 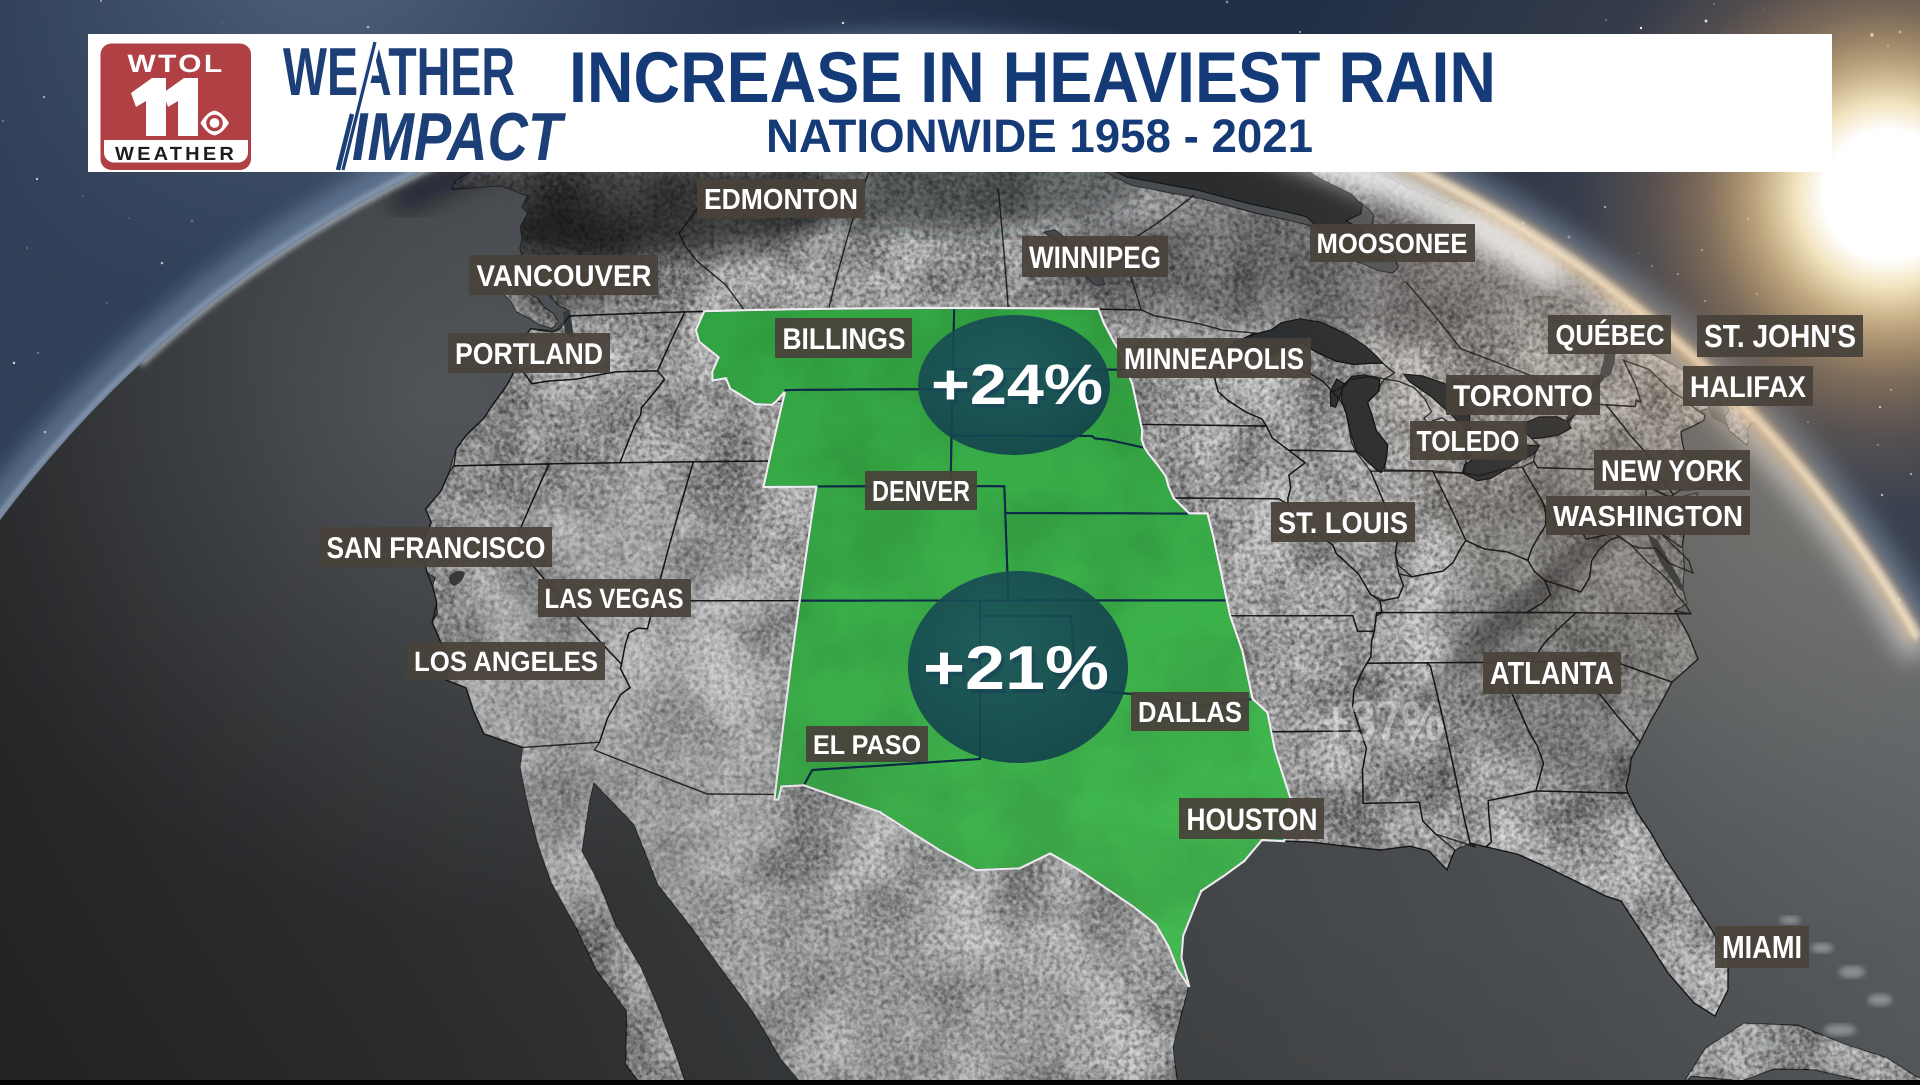 I want to click on svg-text: SAN FRANCISCO, so click(x=436, y=548).